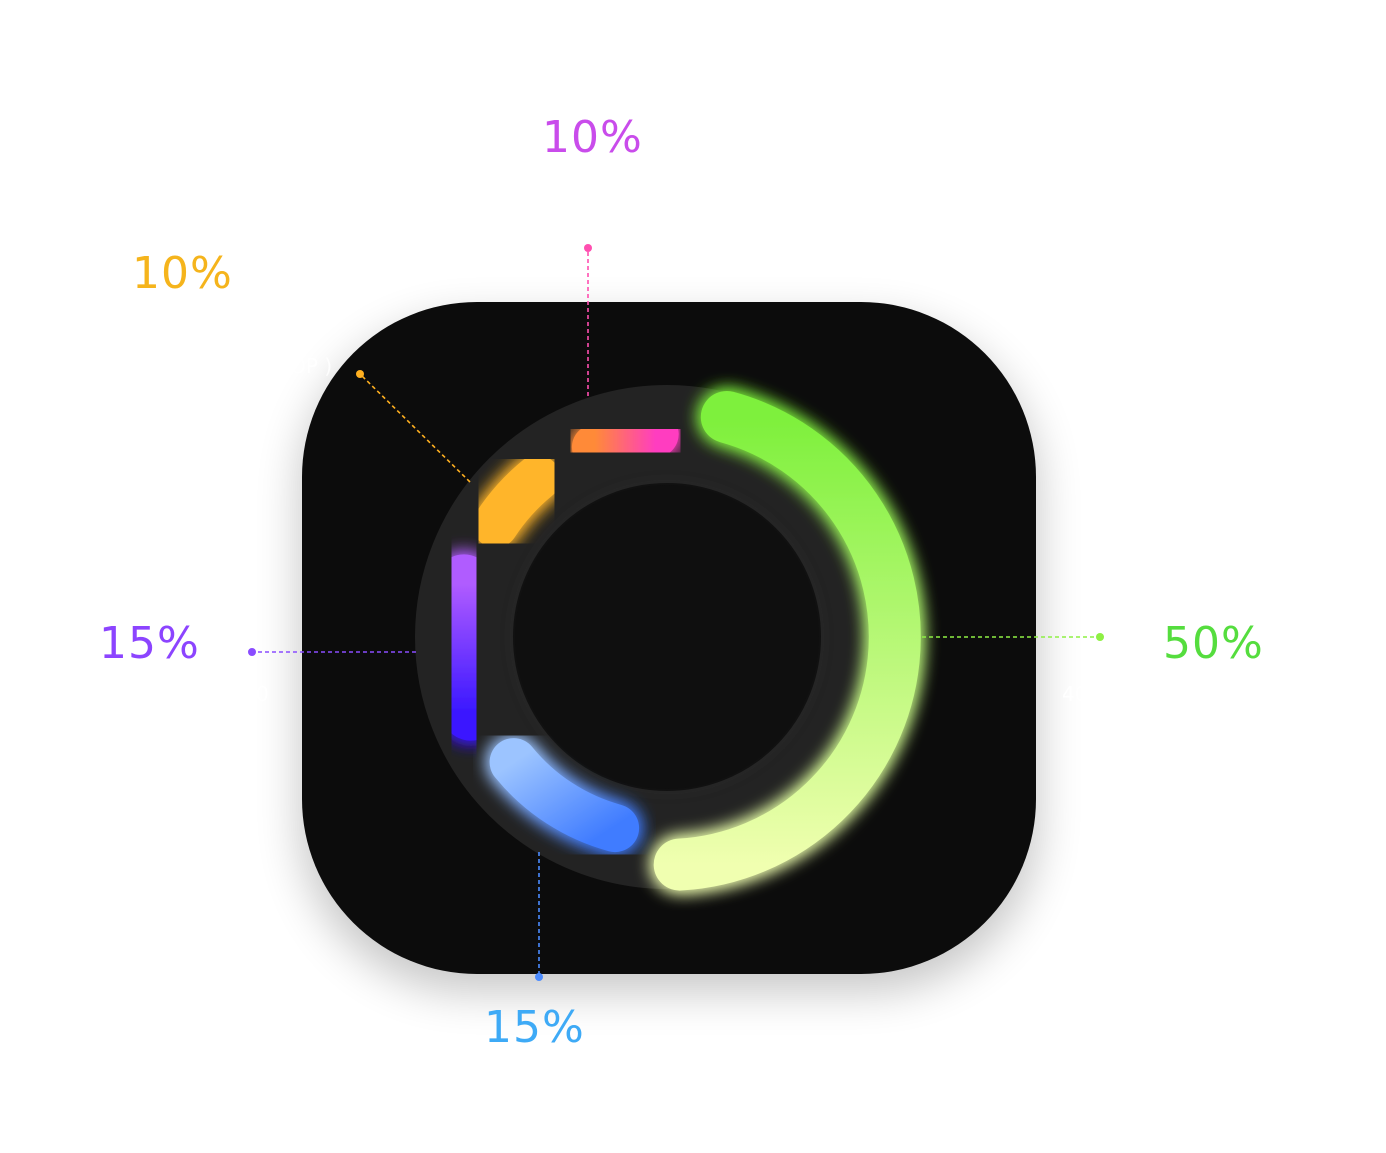  I want to click on segment-orange, so click(516, 501).